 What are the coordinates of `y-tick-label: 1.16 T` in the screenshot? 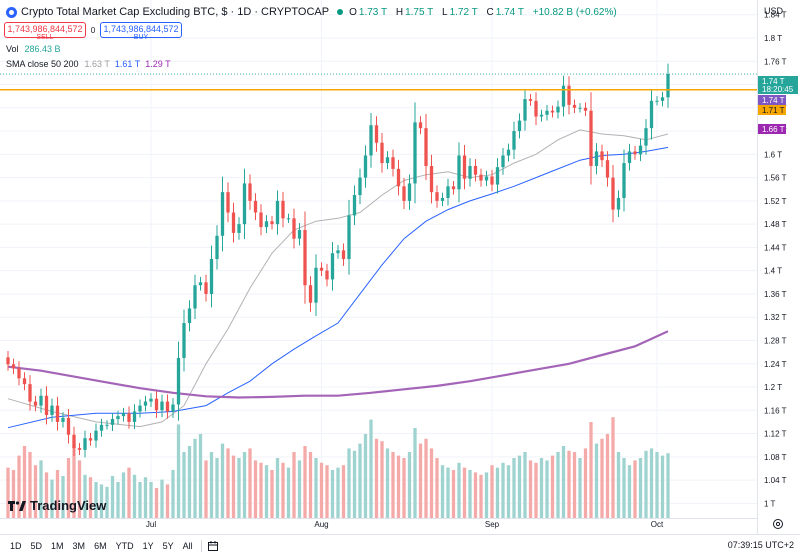 It's located at (775, 410).